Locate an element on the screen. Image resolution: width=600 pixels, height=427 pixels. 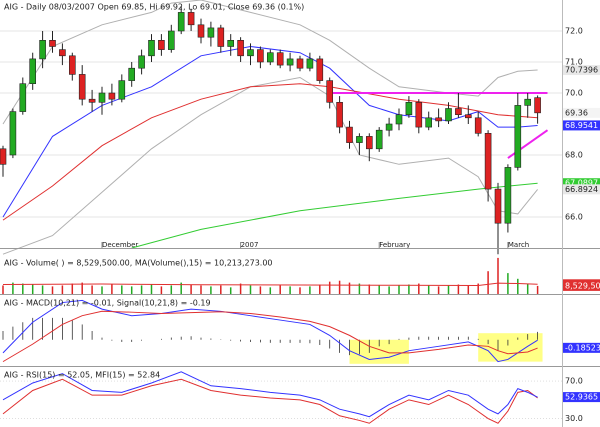
y-tick-label: 68.0 is located at coordinates (574, 155).